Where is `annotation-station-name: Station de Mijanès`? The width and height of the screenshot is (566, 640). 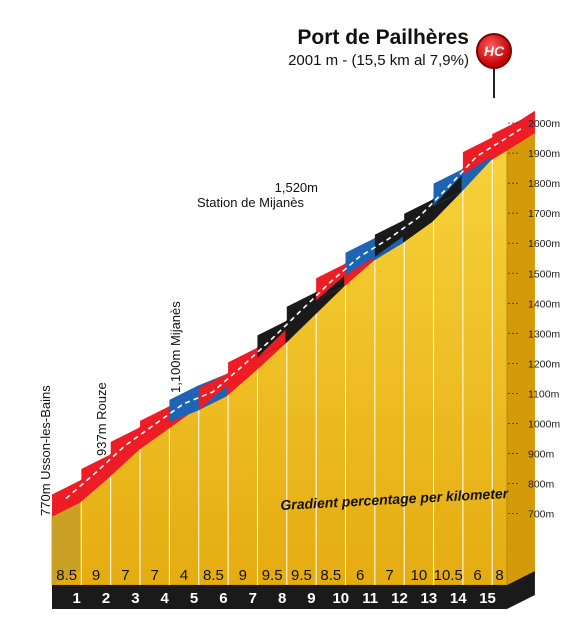 annotation-station-name: Station de Mijanès is located at coordinates (250, 202).